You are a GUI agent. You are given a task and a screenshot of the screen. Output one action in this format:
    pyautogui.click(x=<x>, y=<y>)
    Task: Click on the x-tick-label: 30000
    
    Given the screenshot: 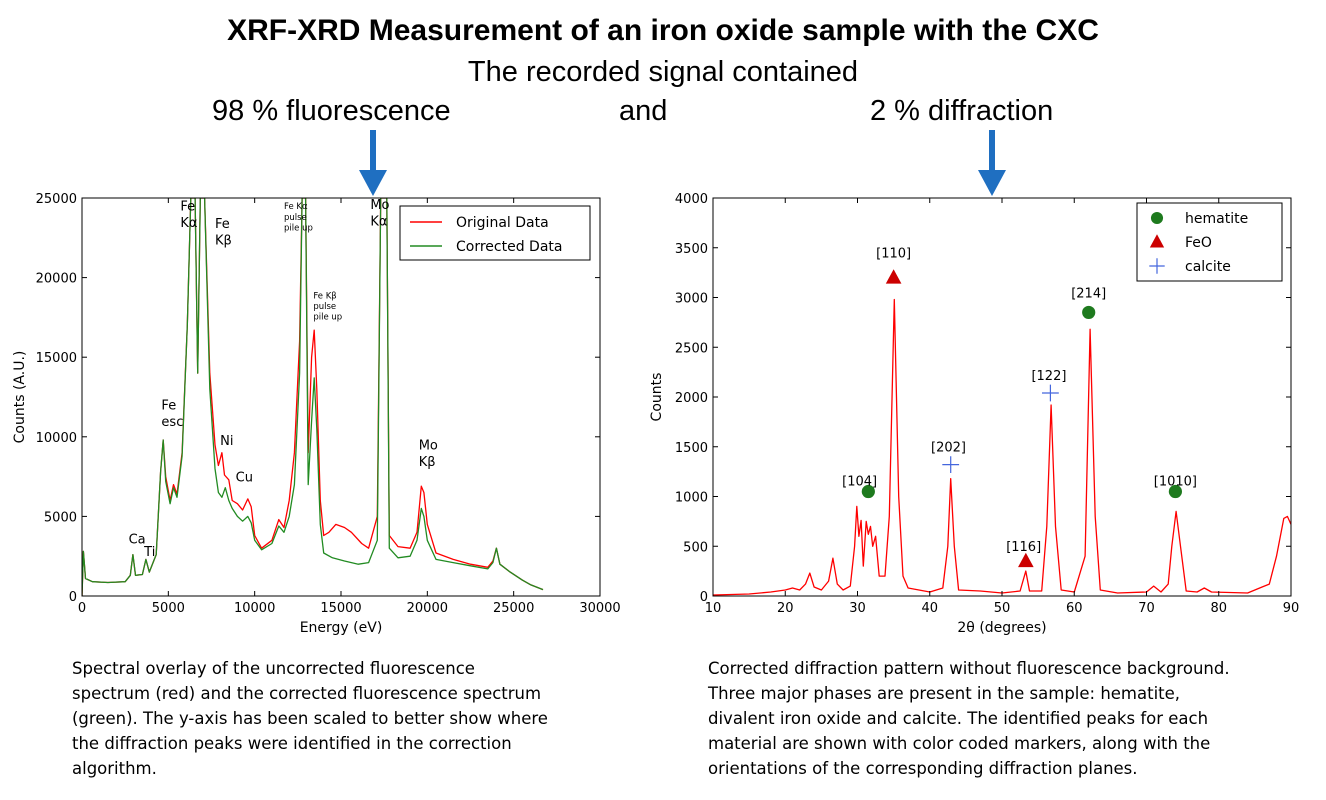 What is the action you would take?
    pyautogui.click(x=599, y=608)
    